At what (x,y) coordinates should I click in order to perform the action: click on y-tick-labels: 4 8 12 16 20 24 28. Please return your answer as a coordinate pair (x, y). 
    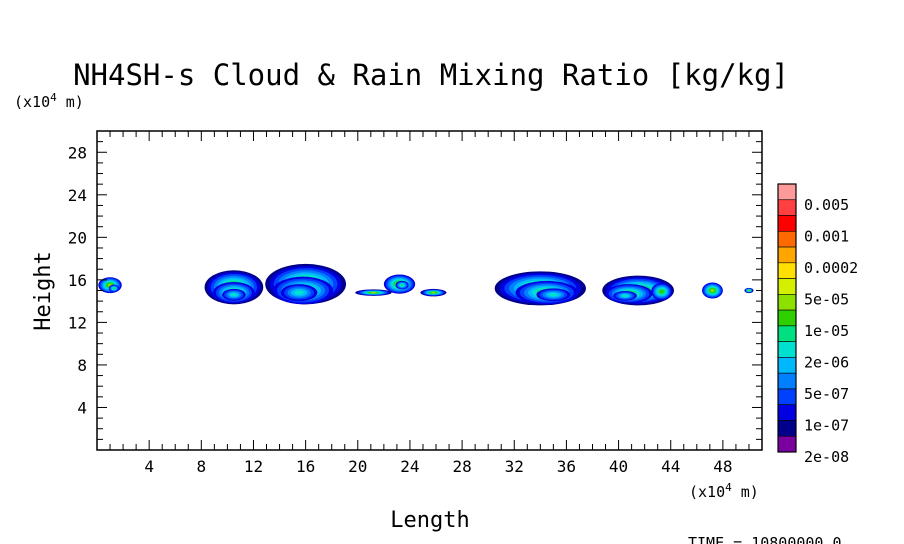
    Looking at the image, I should click on (77, 280).